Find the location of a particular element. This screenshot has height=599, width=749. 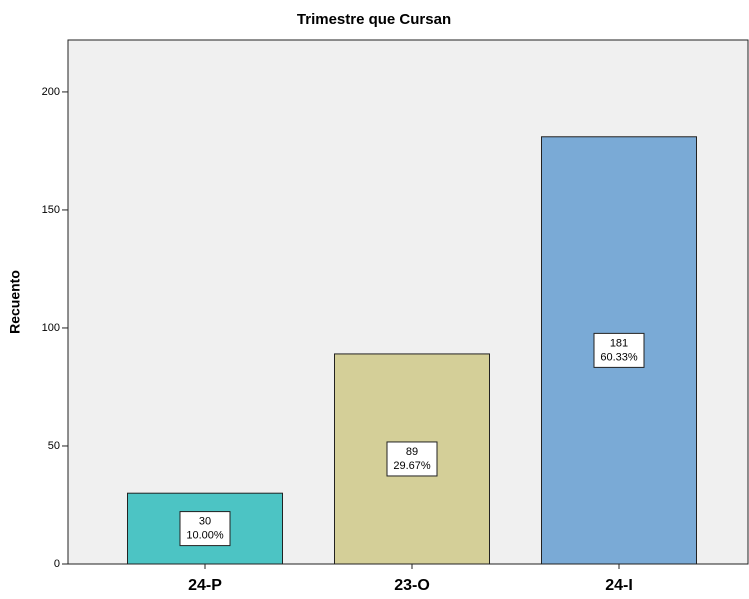

chart-title: Trimestre que Cursan is located at coordinates (374, 19).